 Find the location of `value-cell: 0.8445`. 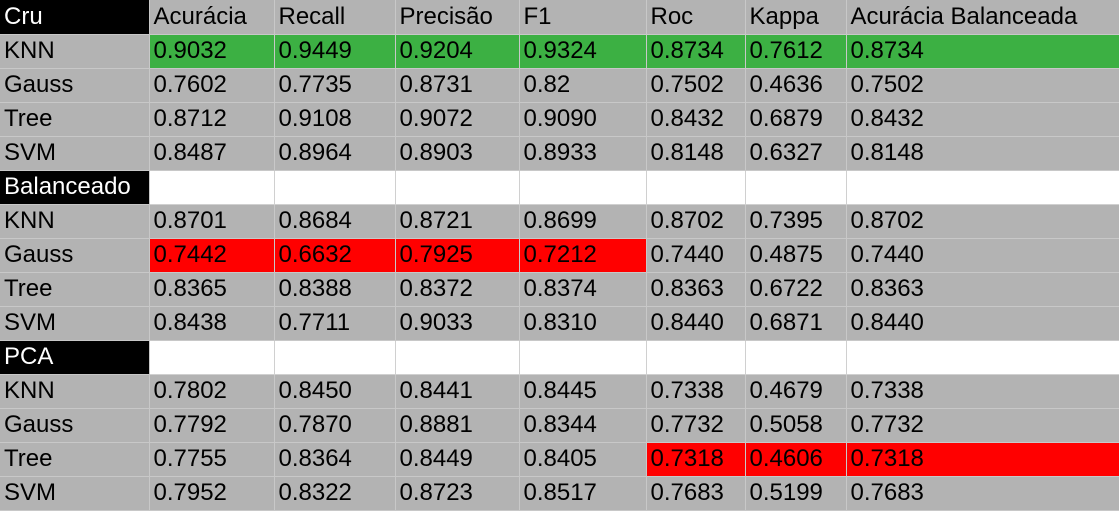

value-cell: 0.8445 is located at coordinates (583, 391).